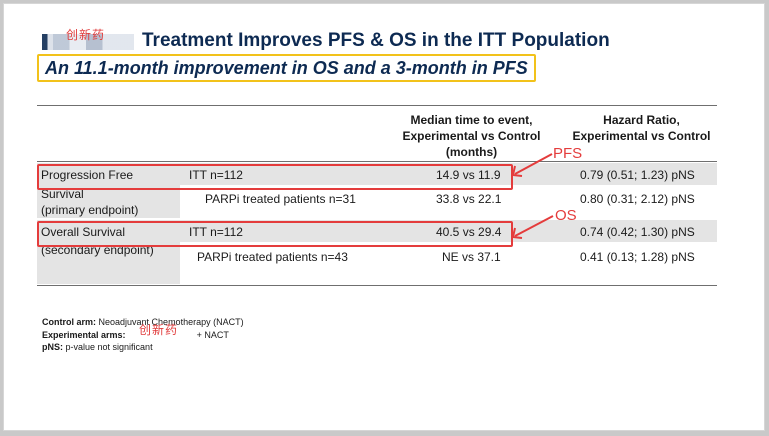 This screenshot has width=769, height=436. What do you see at coordinates (377, 105) in the screenshot?
I see `table-top-rule` at bounding box center [377, 105].